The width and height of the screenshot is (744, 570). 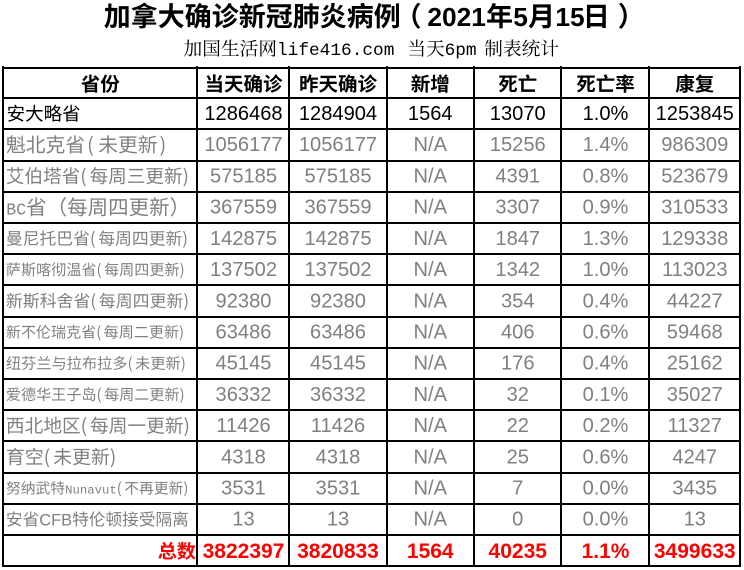 I want to click on svg-text: 1342, so click(x=517, y=270).